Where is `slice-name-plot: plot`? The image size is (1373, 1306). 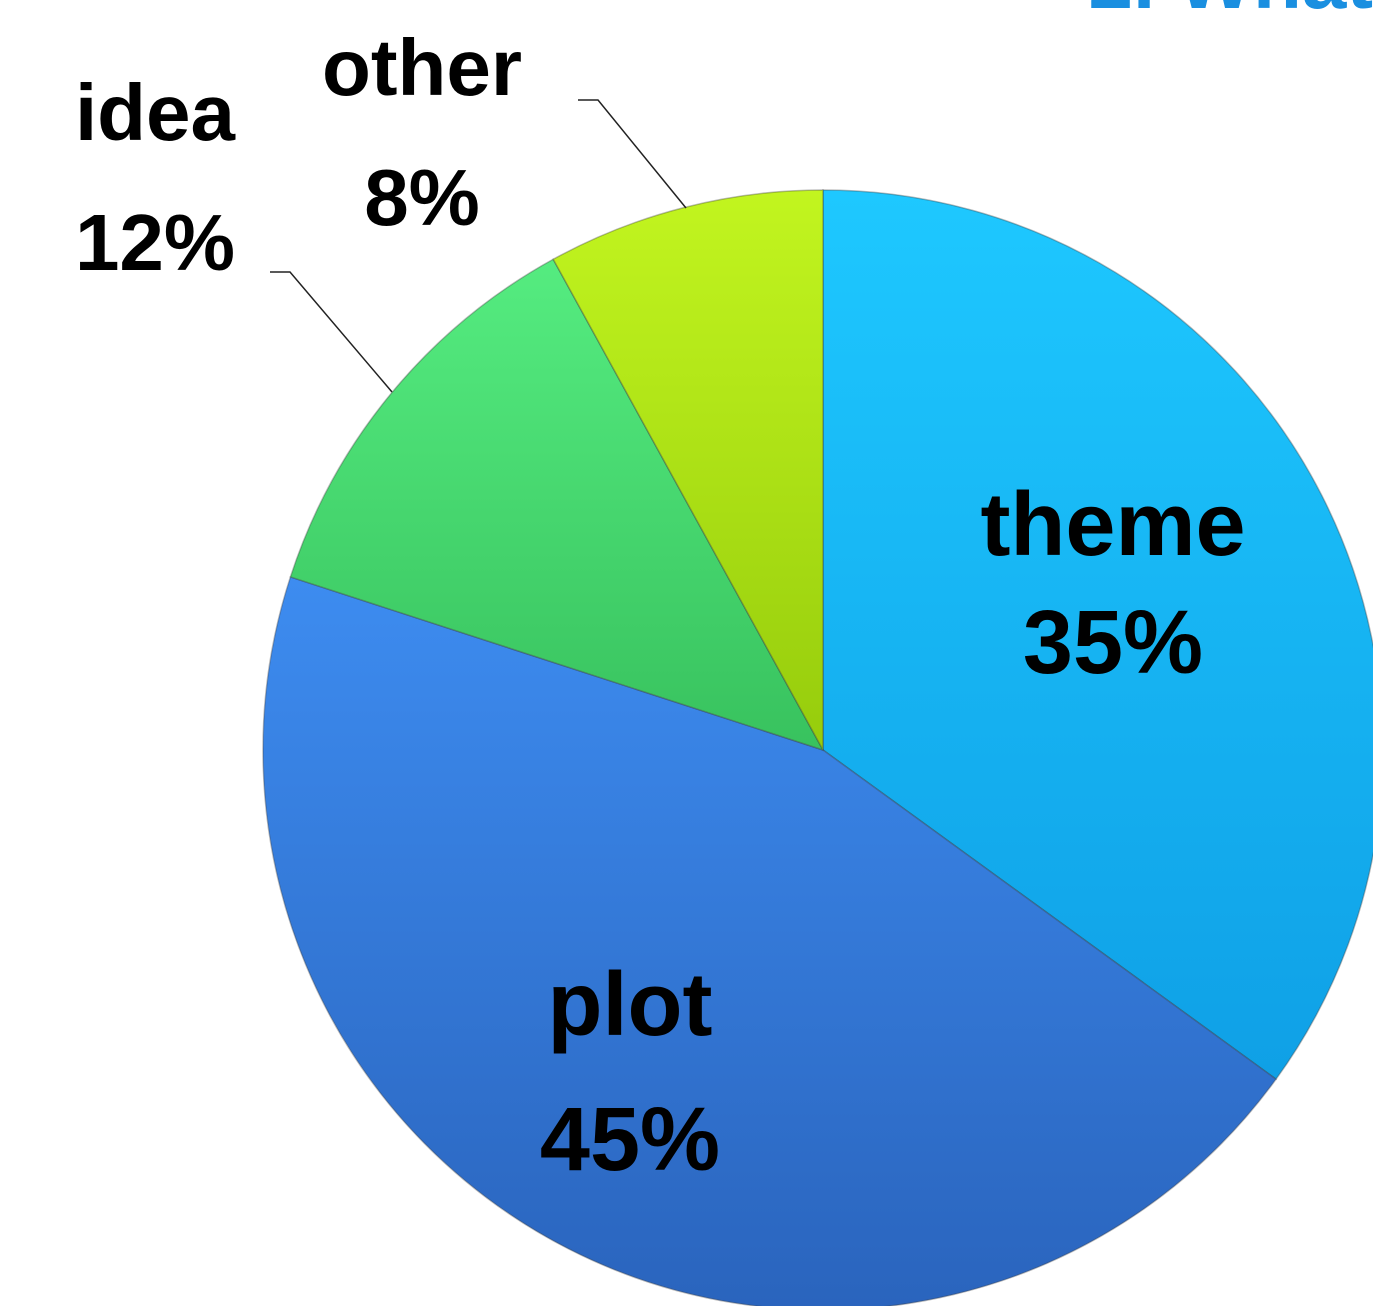 slice-name-plot: plot is located at coordinates (630, 1005).